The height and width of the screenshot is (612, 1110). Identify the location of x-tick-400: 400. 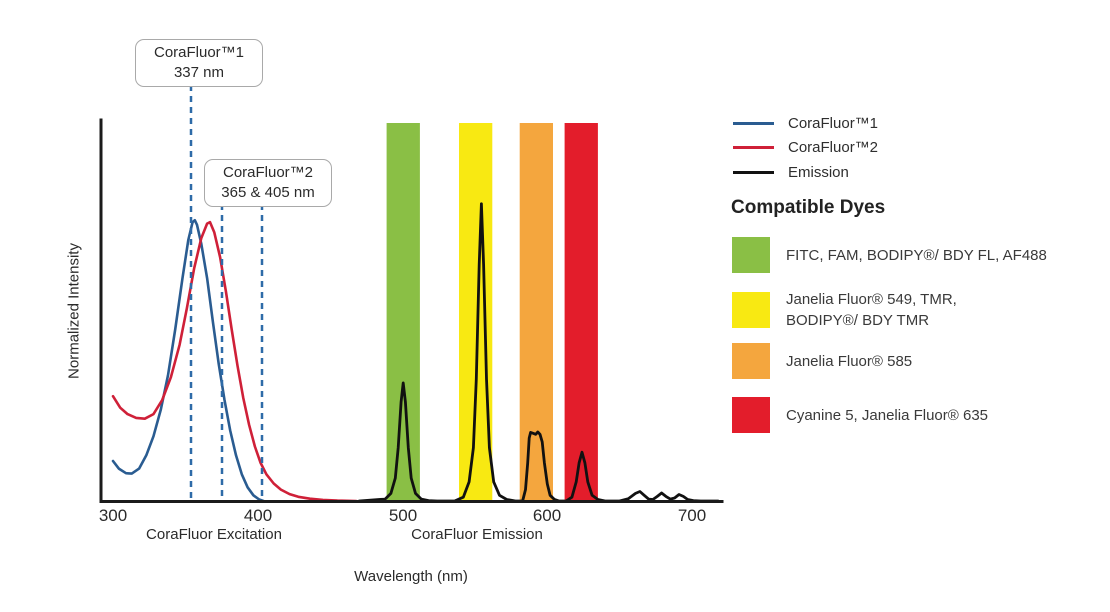
(258, 515).